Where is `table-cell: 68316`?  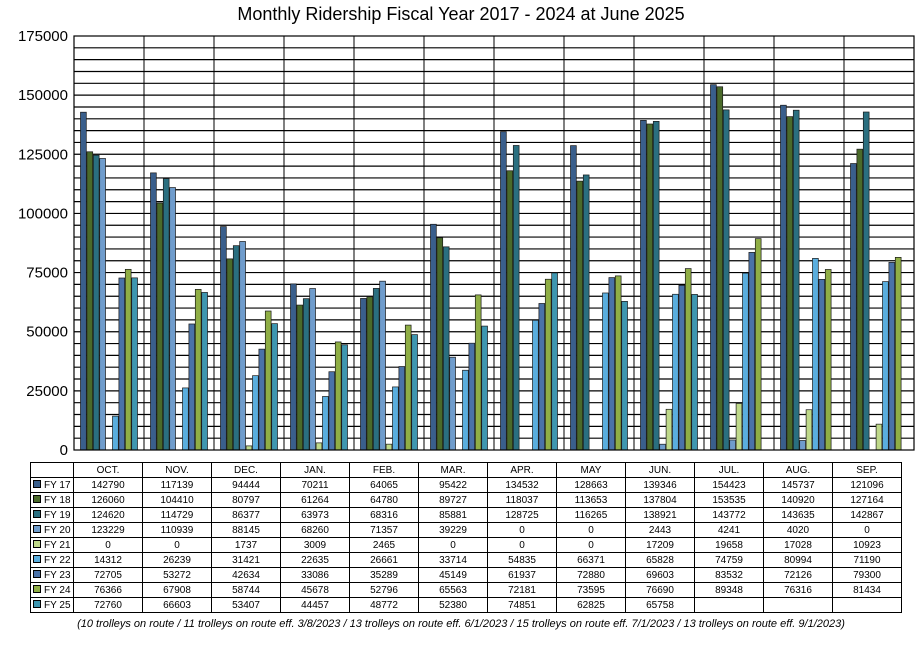 table-cell: 68316 is located at coordinates (384, 515).